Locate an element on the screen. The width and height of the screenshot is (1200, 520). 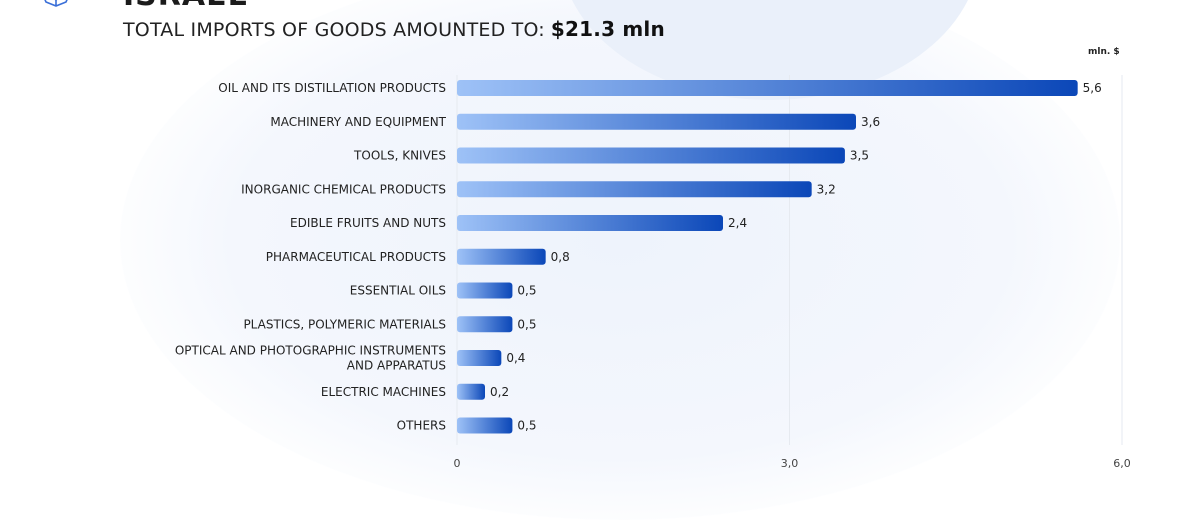
country-title: ISRAEL is located at coordinates (185, 6).